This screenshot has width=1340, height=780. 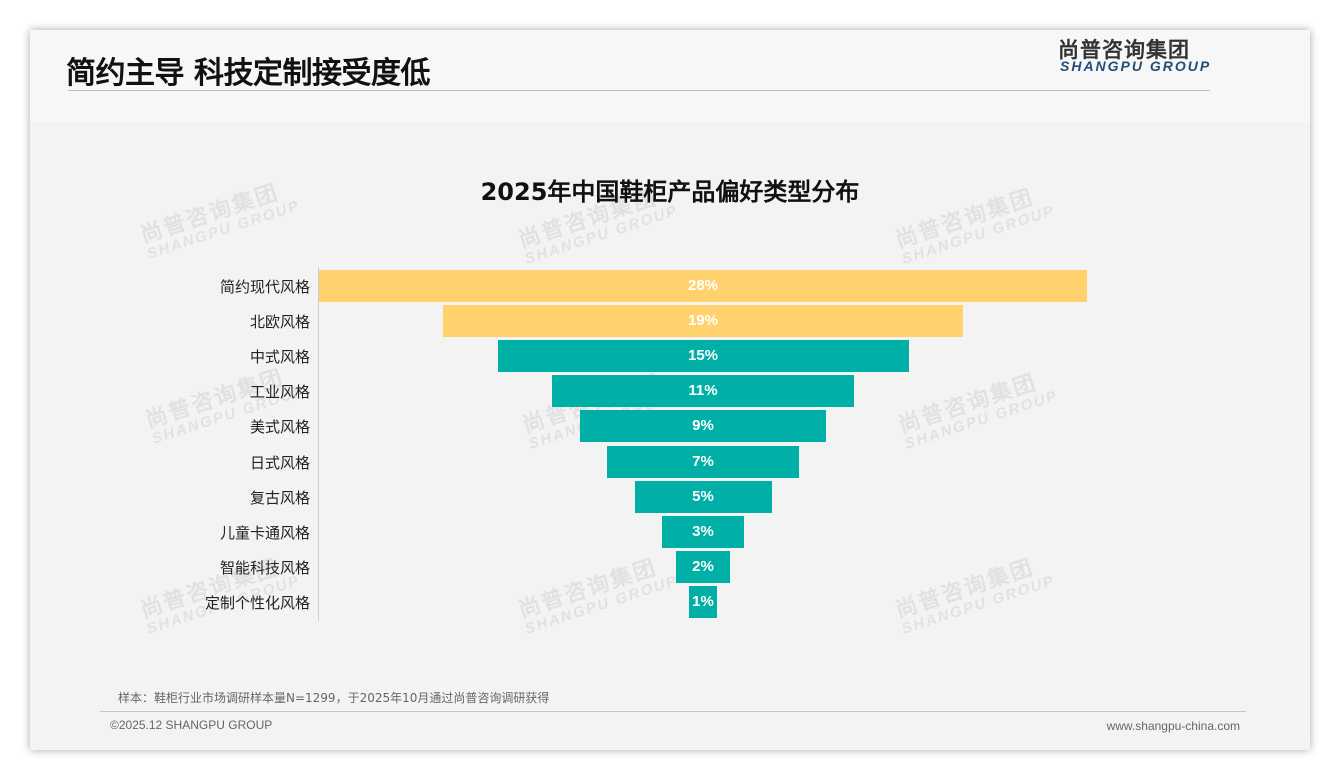 What do you see at coordinates (670, 76) in the screenshot?
I see `header` at bounding box center [670, 76].